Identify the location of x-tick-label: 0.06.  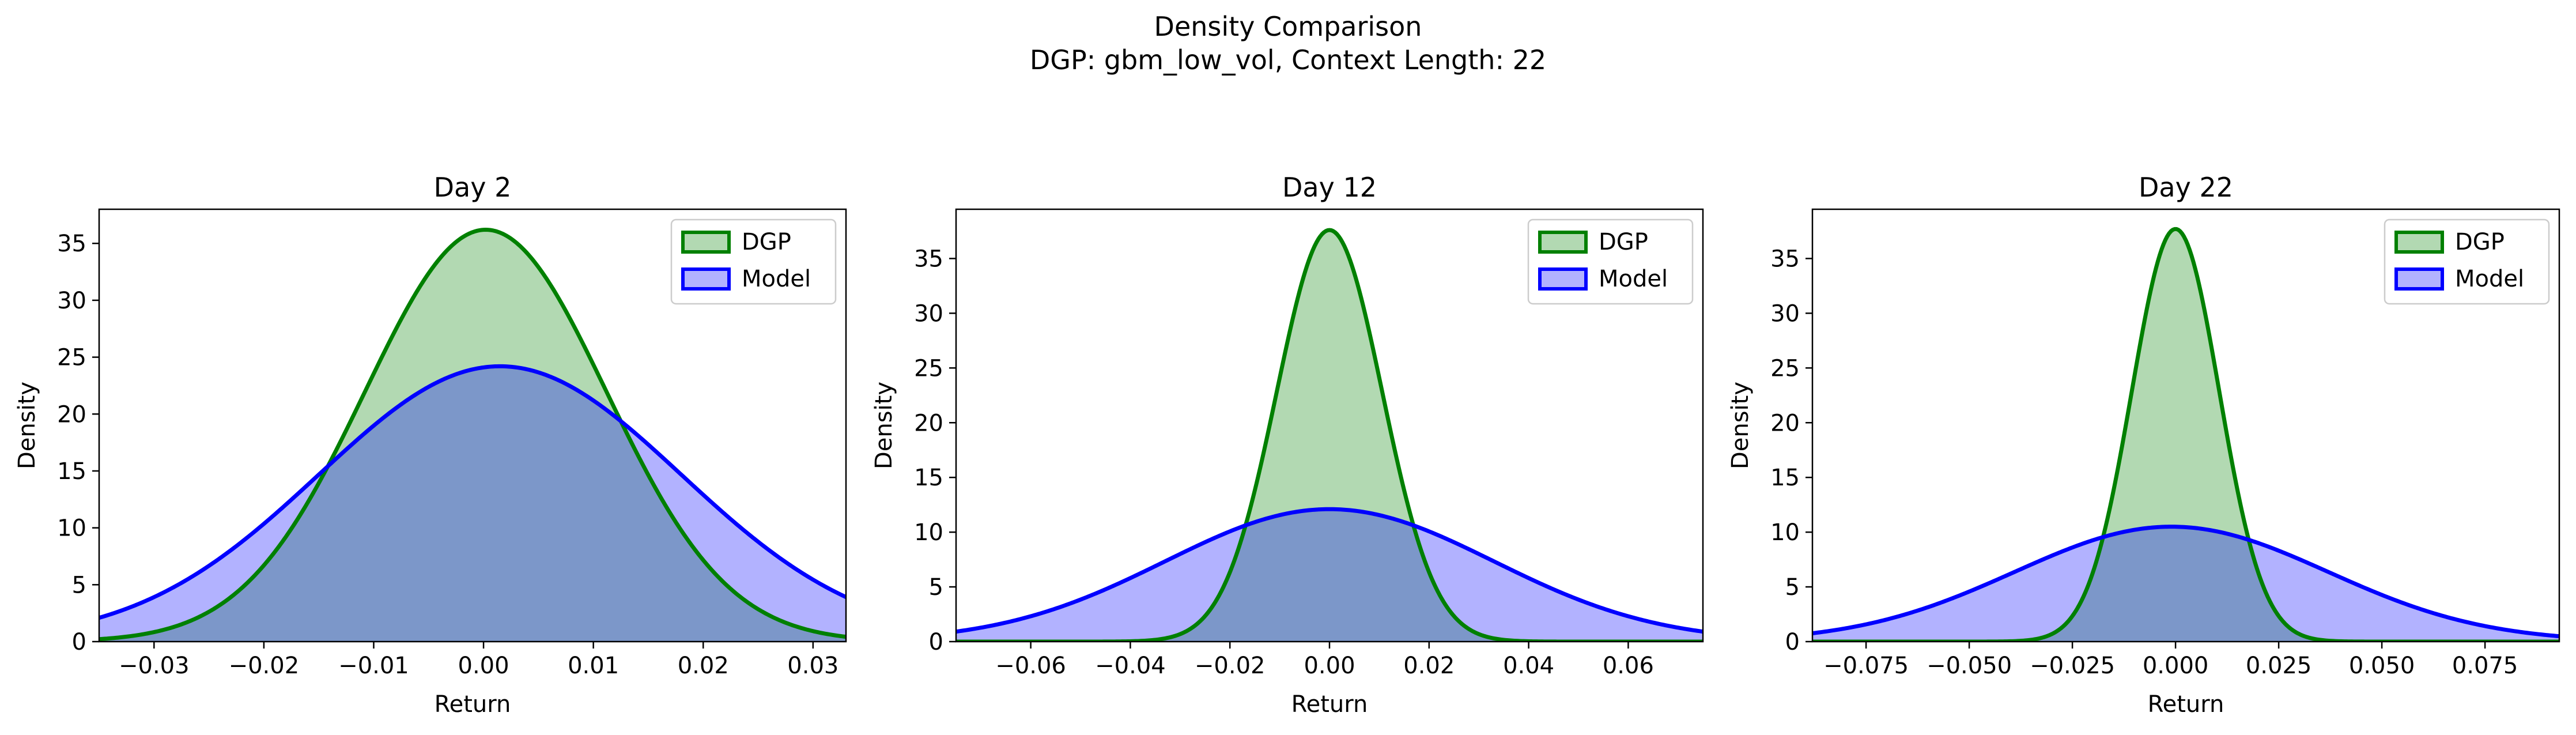
(1628, 666).